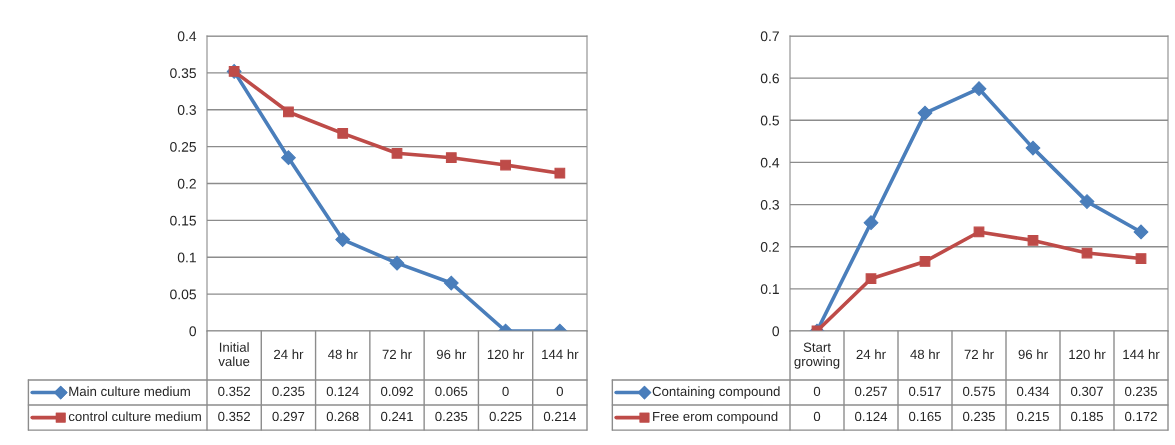 The width and height of the screenshot is (1175, 445). I want to click on data-label: 0.092, so click(397, 391).